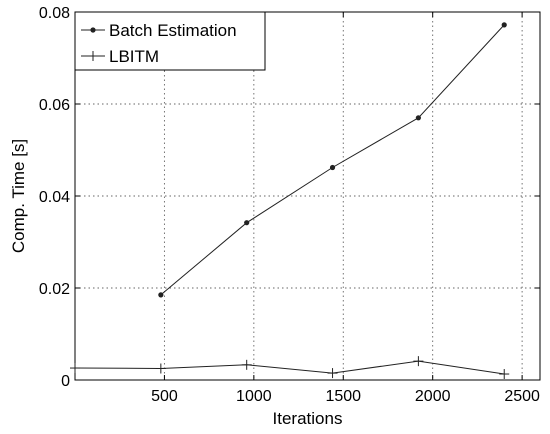  What do you see at coordinates (93, 30) in the screenshot?
I see `legend-marker` at bounding box center [93, 30].